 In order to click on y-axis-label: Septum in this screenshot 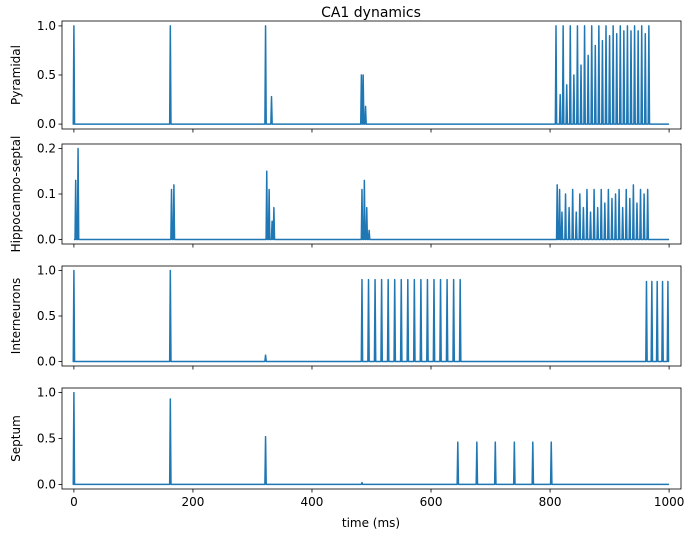, I will do `click(16, 438)`.